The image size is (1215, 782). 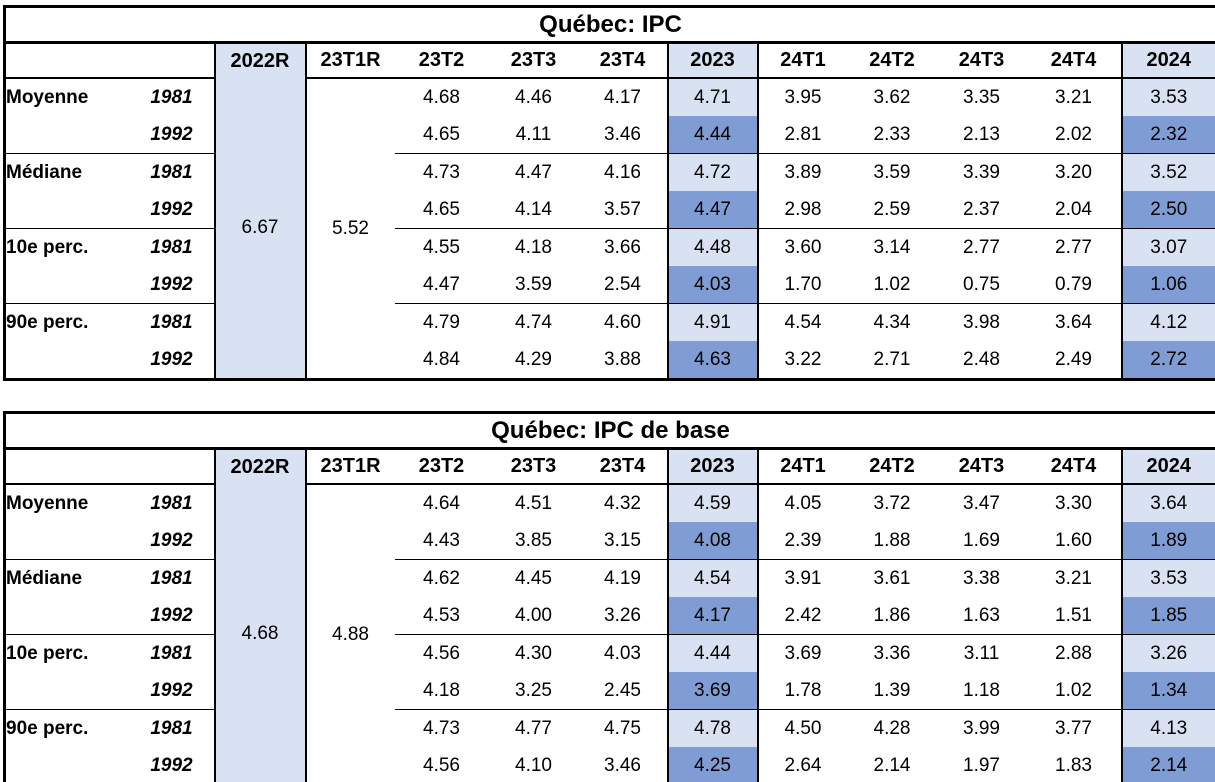 I want to click on value-cell: 3.35, so click(x=981, y=97).